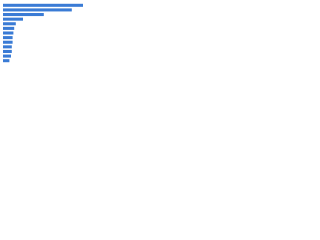  I want to click on chart, so click(50, 35).